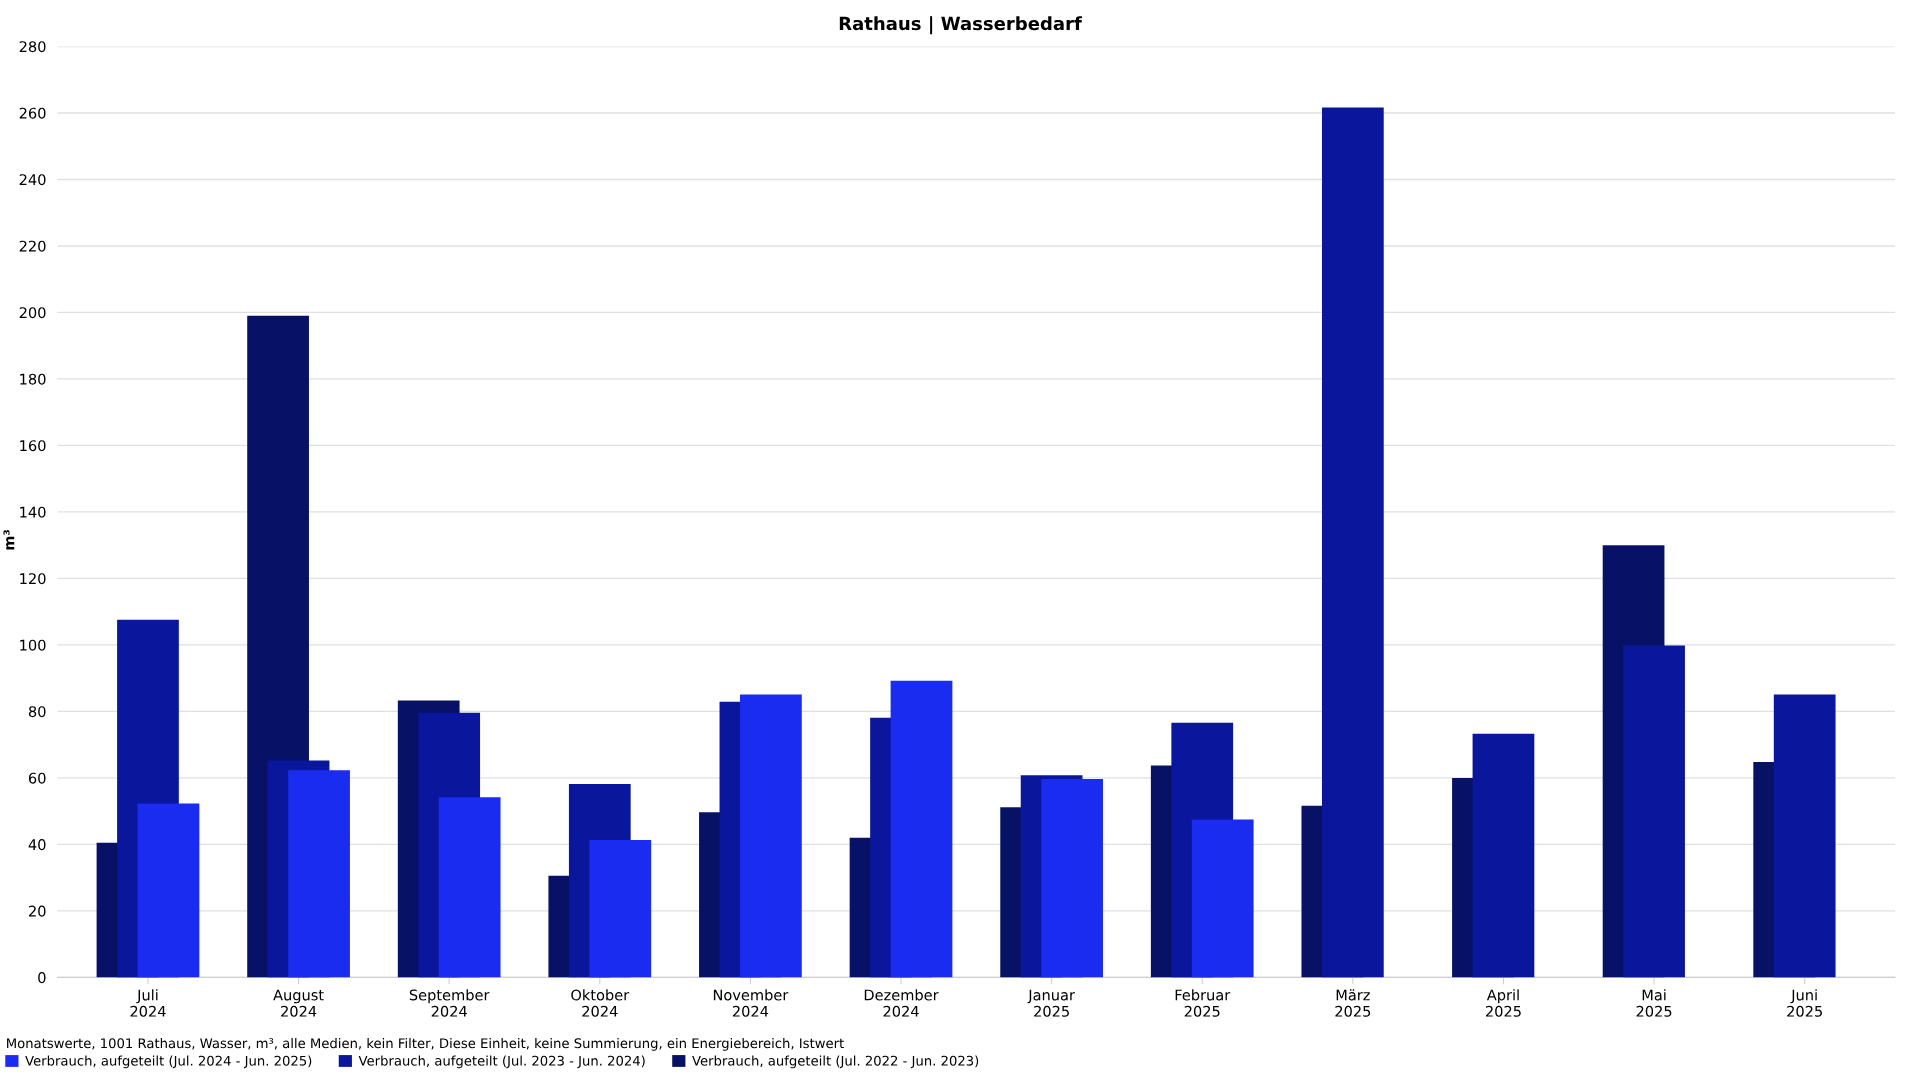 This screenshot has width=1920, height=1080. What do you see at coordinates (1051, 1003) in the screenshot?
I see `x-tick-label: Januar 2025` at bounding box center [1051, 1003].